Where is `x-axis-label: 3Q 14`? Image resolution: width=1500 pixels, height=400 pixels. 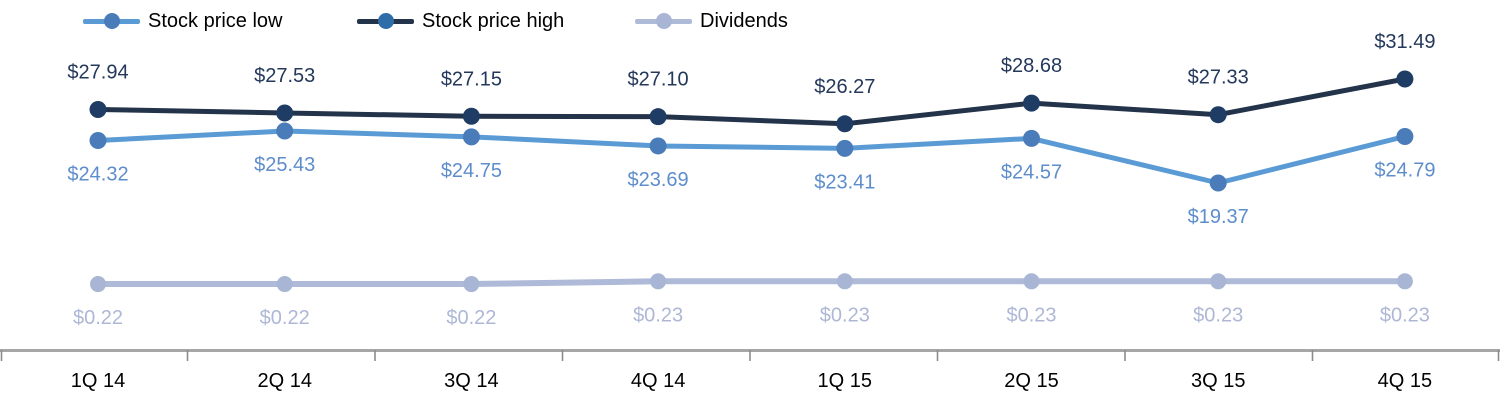
x-axis-label: 3Q 14 is located at coordinates (471, 381).